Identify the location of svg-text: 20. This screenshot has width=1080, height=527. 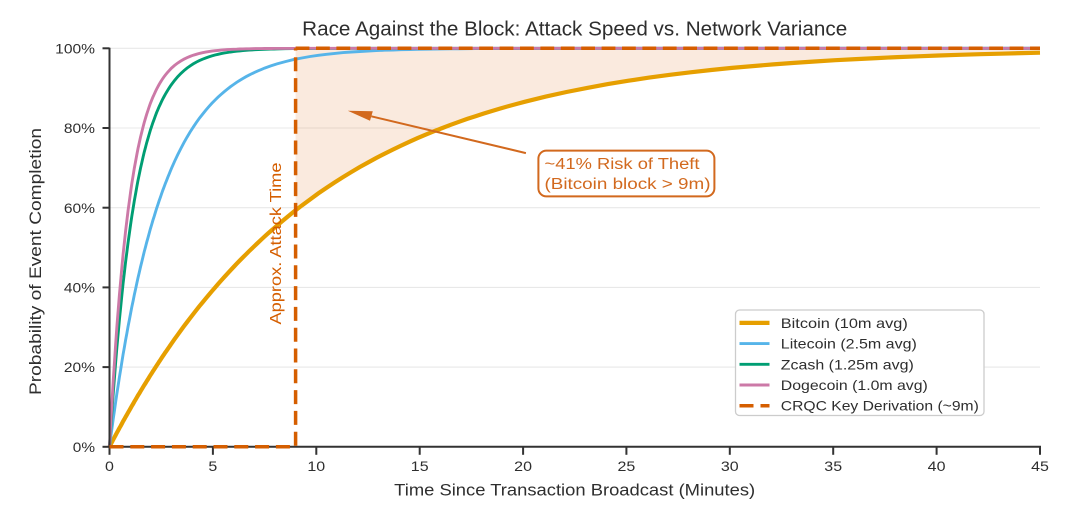
(523, 466).